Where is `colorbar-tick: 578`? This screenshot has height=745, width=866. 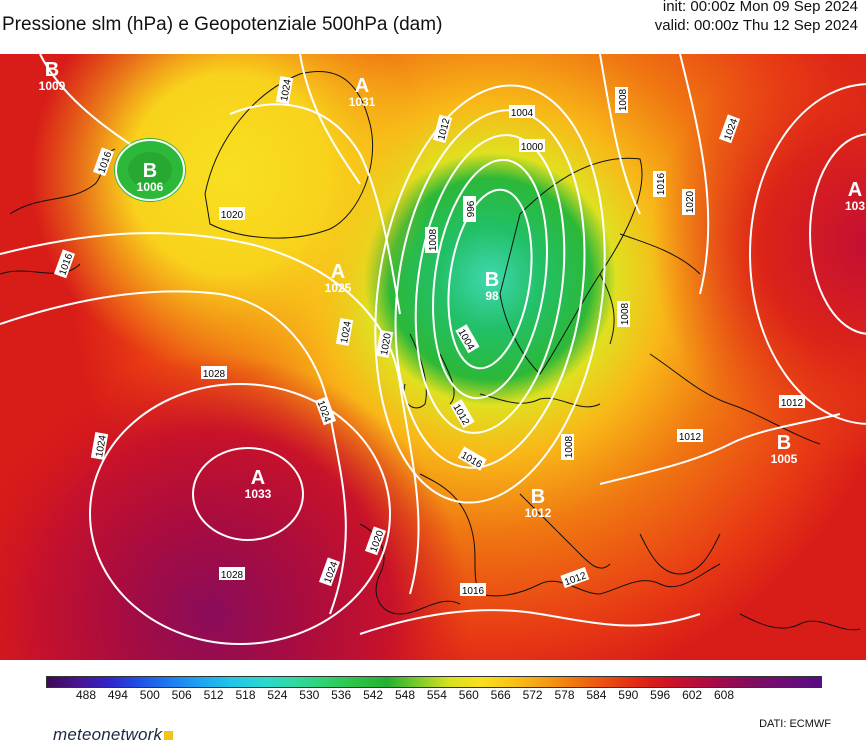 colorbar-tick: 578 is located at coordinates (564, 695).